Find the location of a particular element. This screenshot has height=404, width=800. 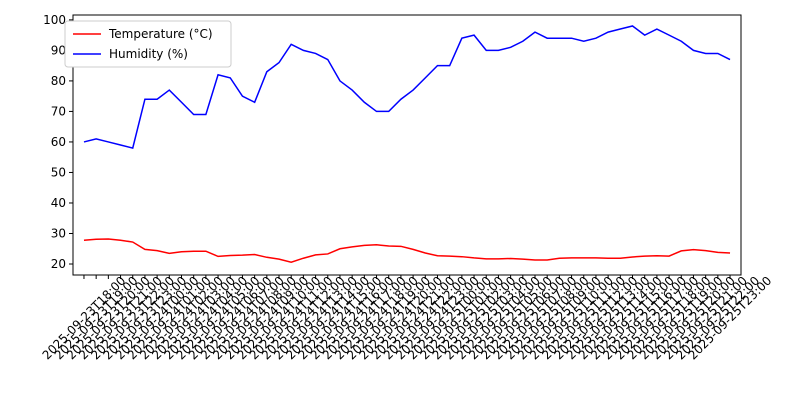

y-tick-label: 90 is located at coordinates (58, 50).